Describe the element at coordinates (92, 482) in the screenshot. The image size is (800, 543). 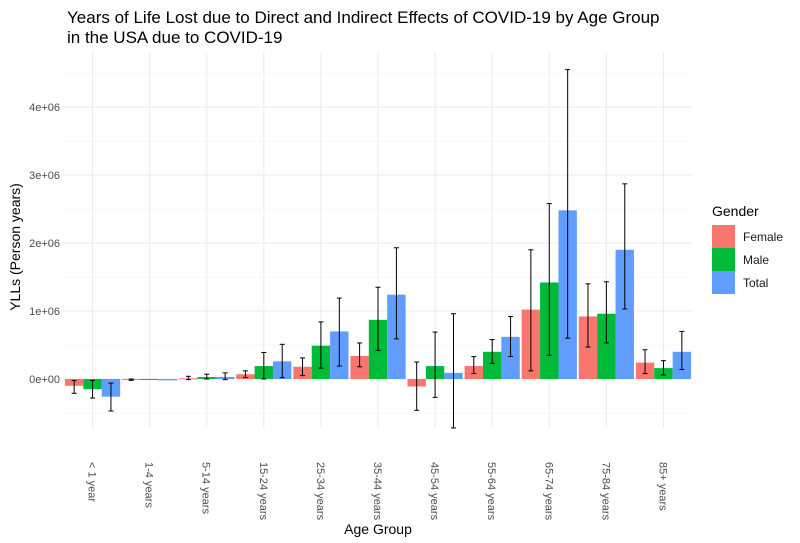
I see `x-tick-label: < 1 year` at that location.